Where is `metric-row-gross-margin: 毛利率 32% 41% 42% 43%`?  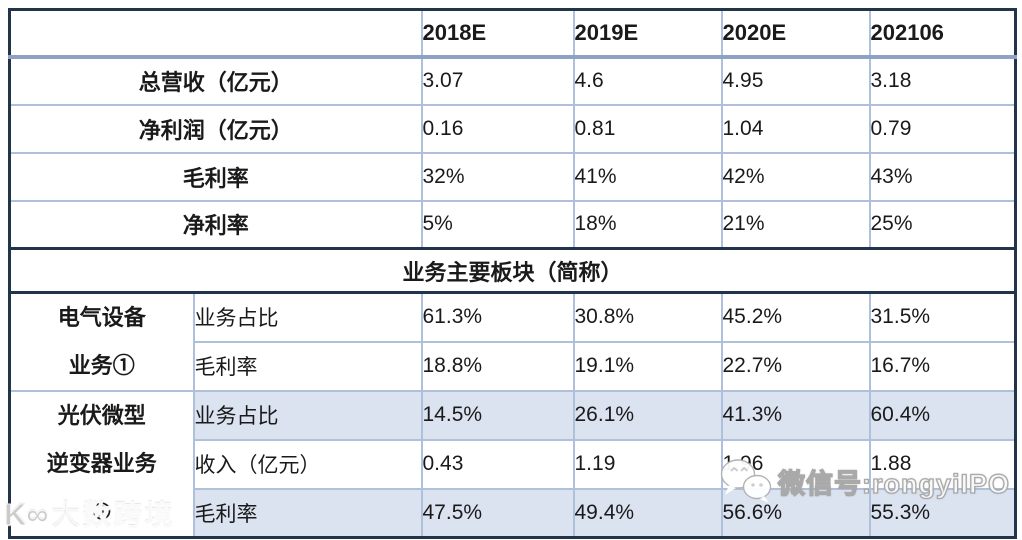 metric-row-gross-margin: 毛利率 32% 41% 42% 43% is located at coordinates (512, 176).